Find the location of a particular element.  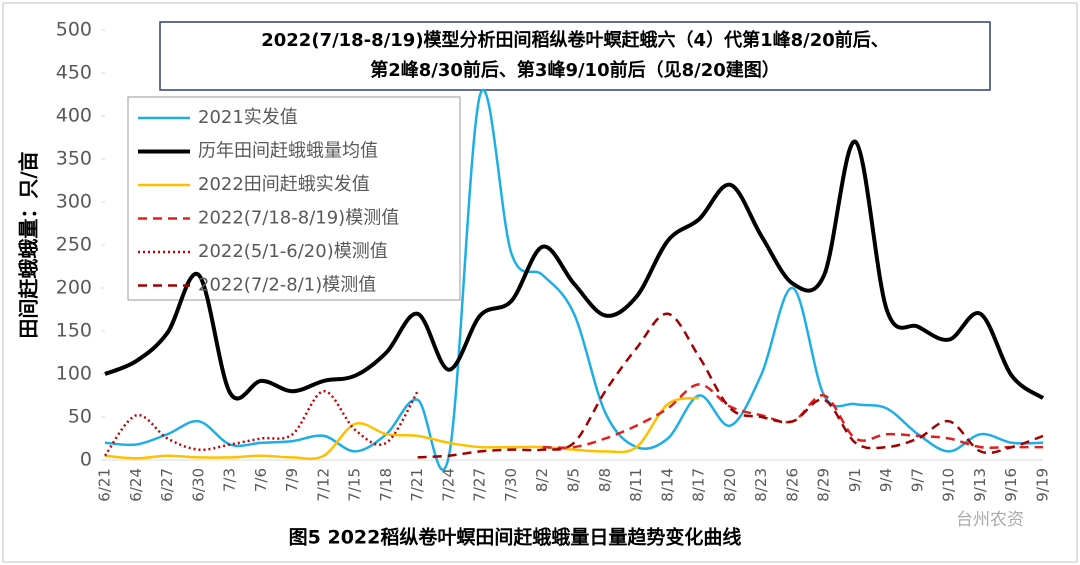

x-tick-label: 8/14 is located at coordinates (667, 485).